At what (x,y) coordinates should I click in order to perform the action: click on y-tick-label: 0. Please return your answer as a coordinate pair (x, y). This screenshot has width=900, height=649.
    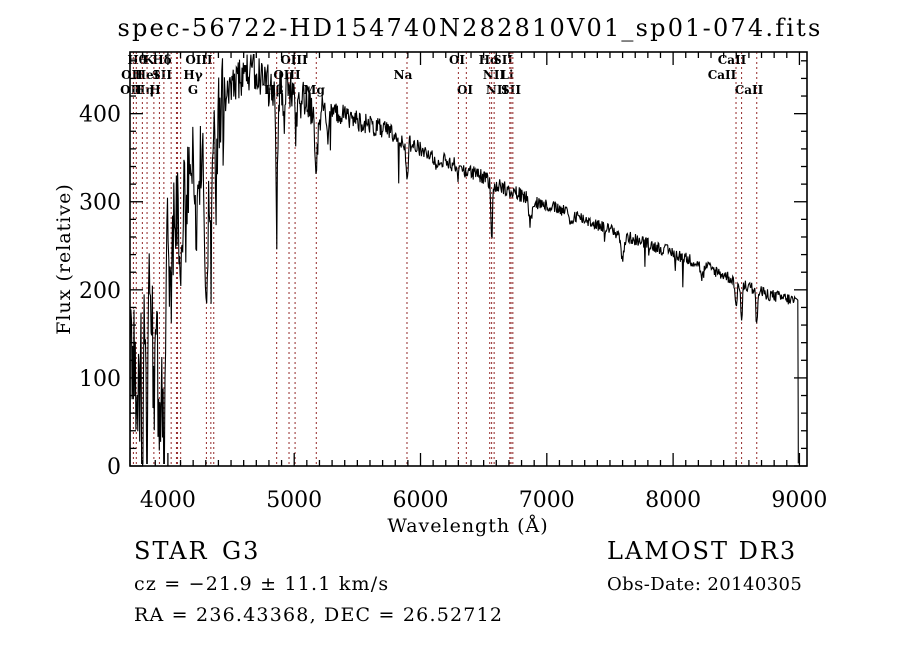
    Looking at the image, I should click on (114, 467).